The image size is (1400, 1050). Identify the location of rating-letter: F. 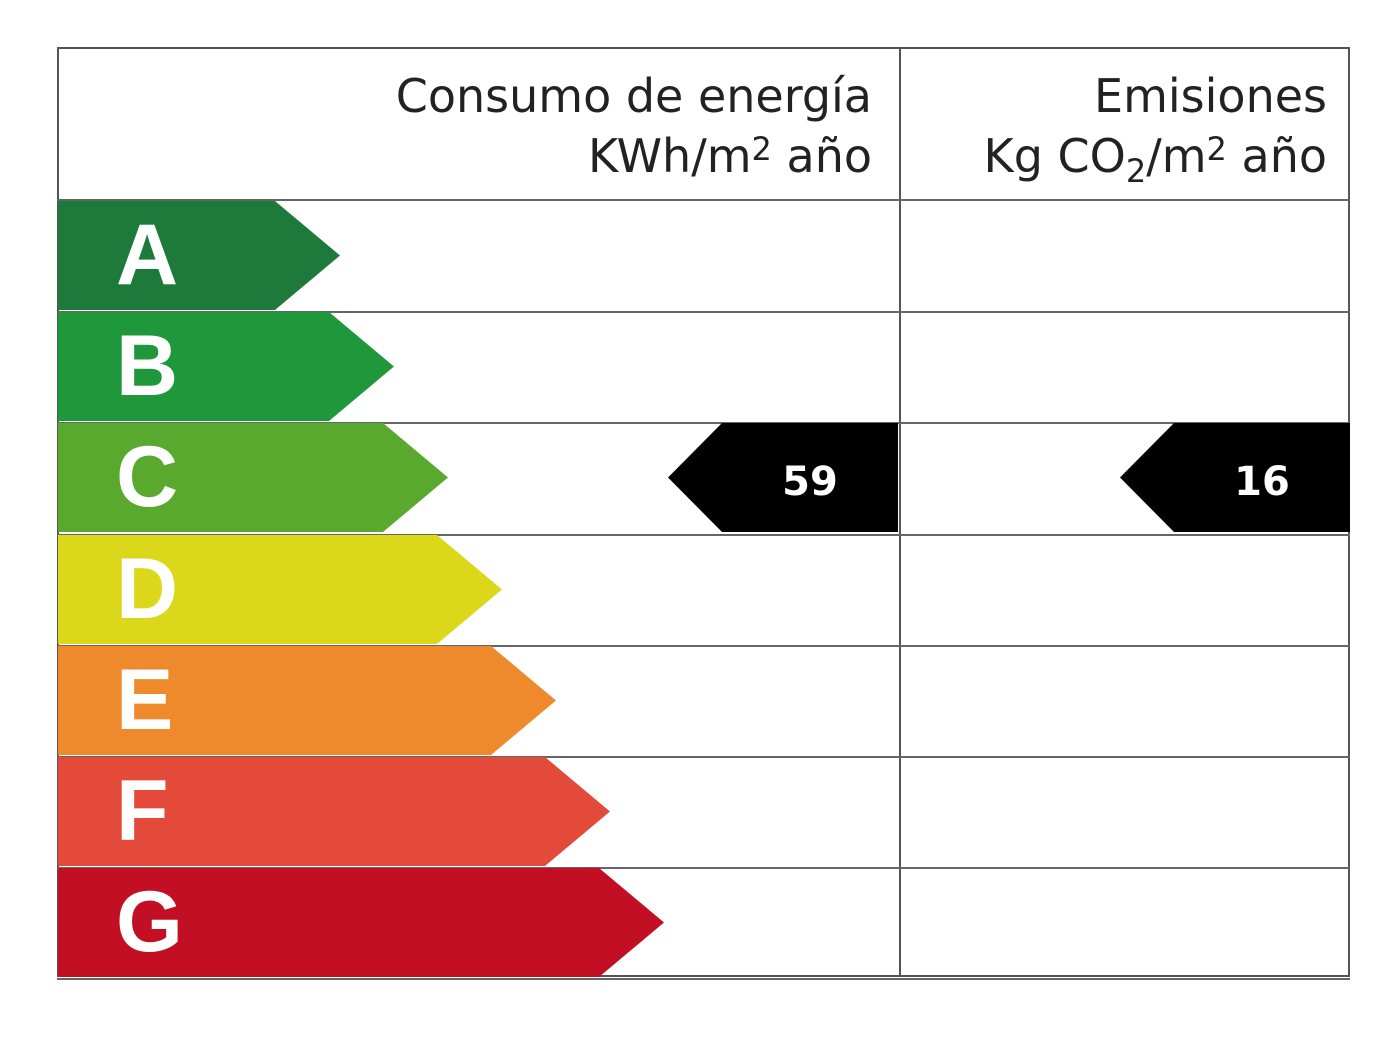
(142, 811).